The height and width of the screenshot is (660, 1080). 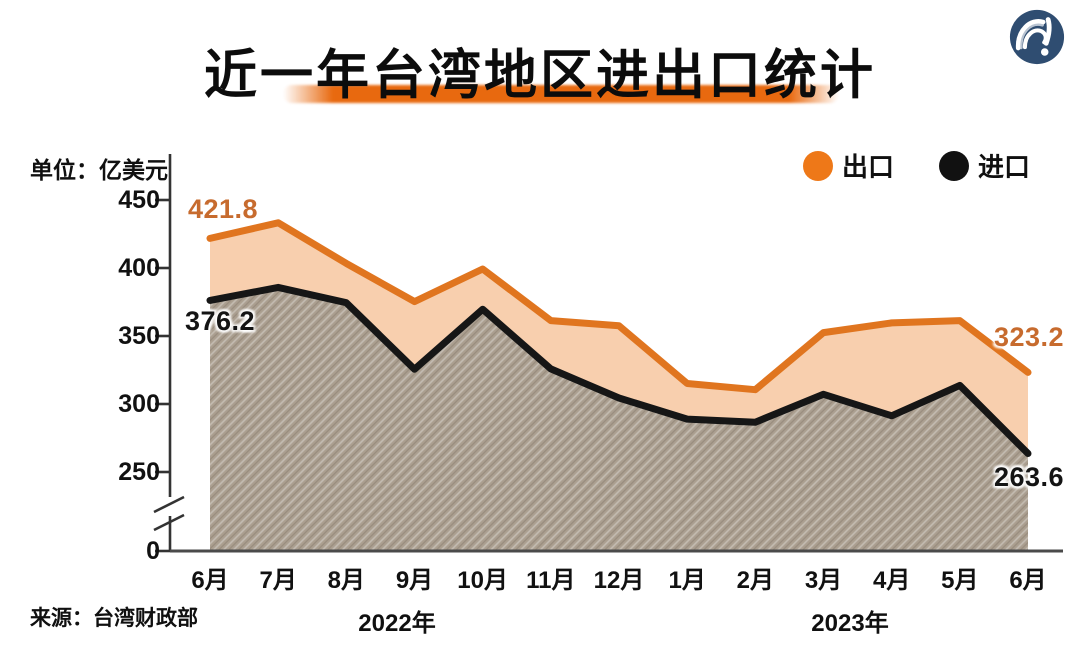 I want to click on unit-label: 单位：亿美元, so click(x=99, y=170).